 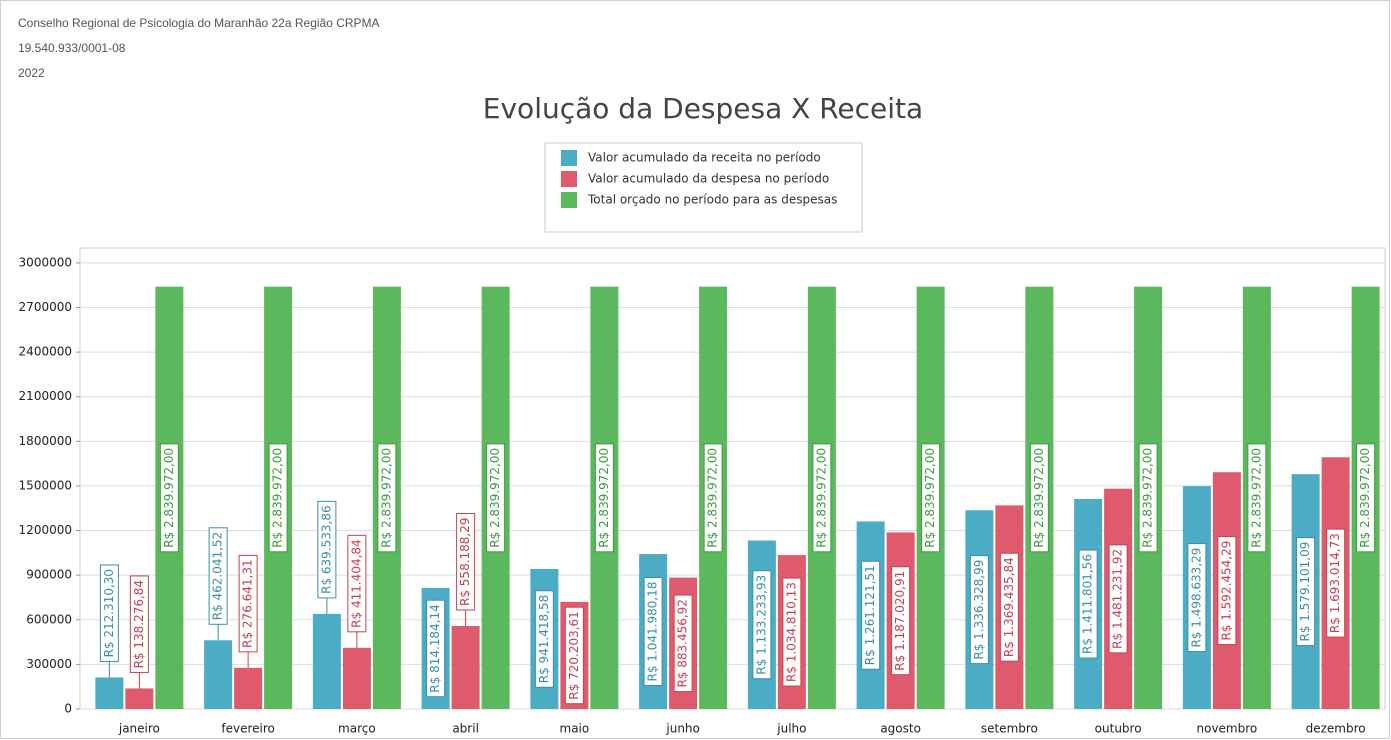 I want to click on value-label-text: R$ 1.041.980,18, so click(x=653, y=632).